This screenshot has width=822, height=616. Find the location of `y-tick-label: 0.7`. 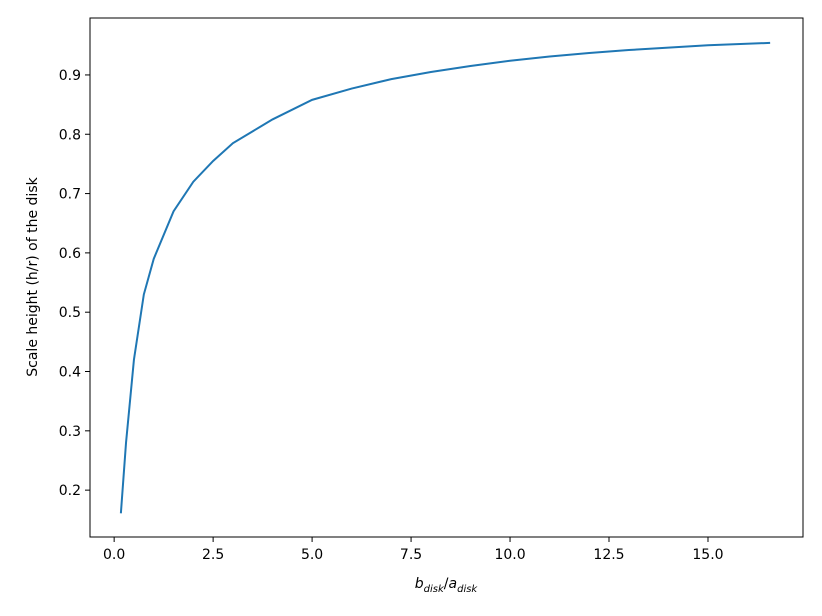

y-tick-label: 0.7 is located at coordinates (70, 195).